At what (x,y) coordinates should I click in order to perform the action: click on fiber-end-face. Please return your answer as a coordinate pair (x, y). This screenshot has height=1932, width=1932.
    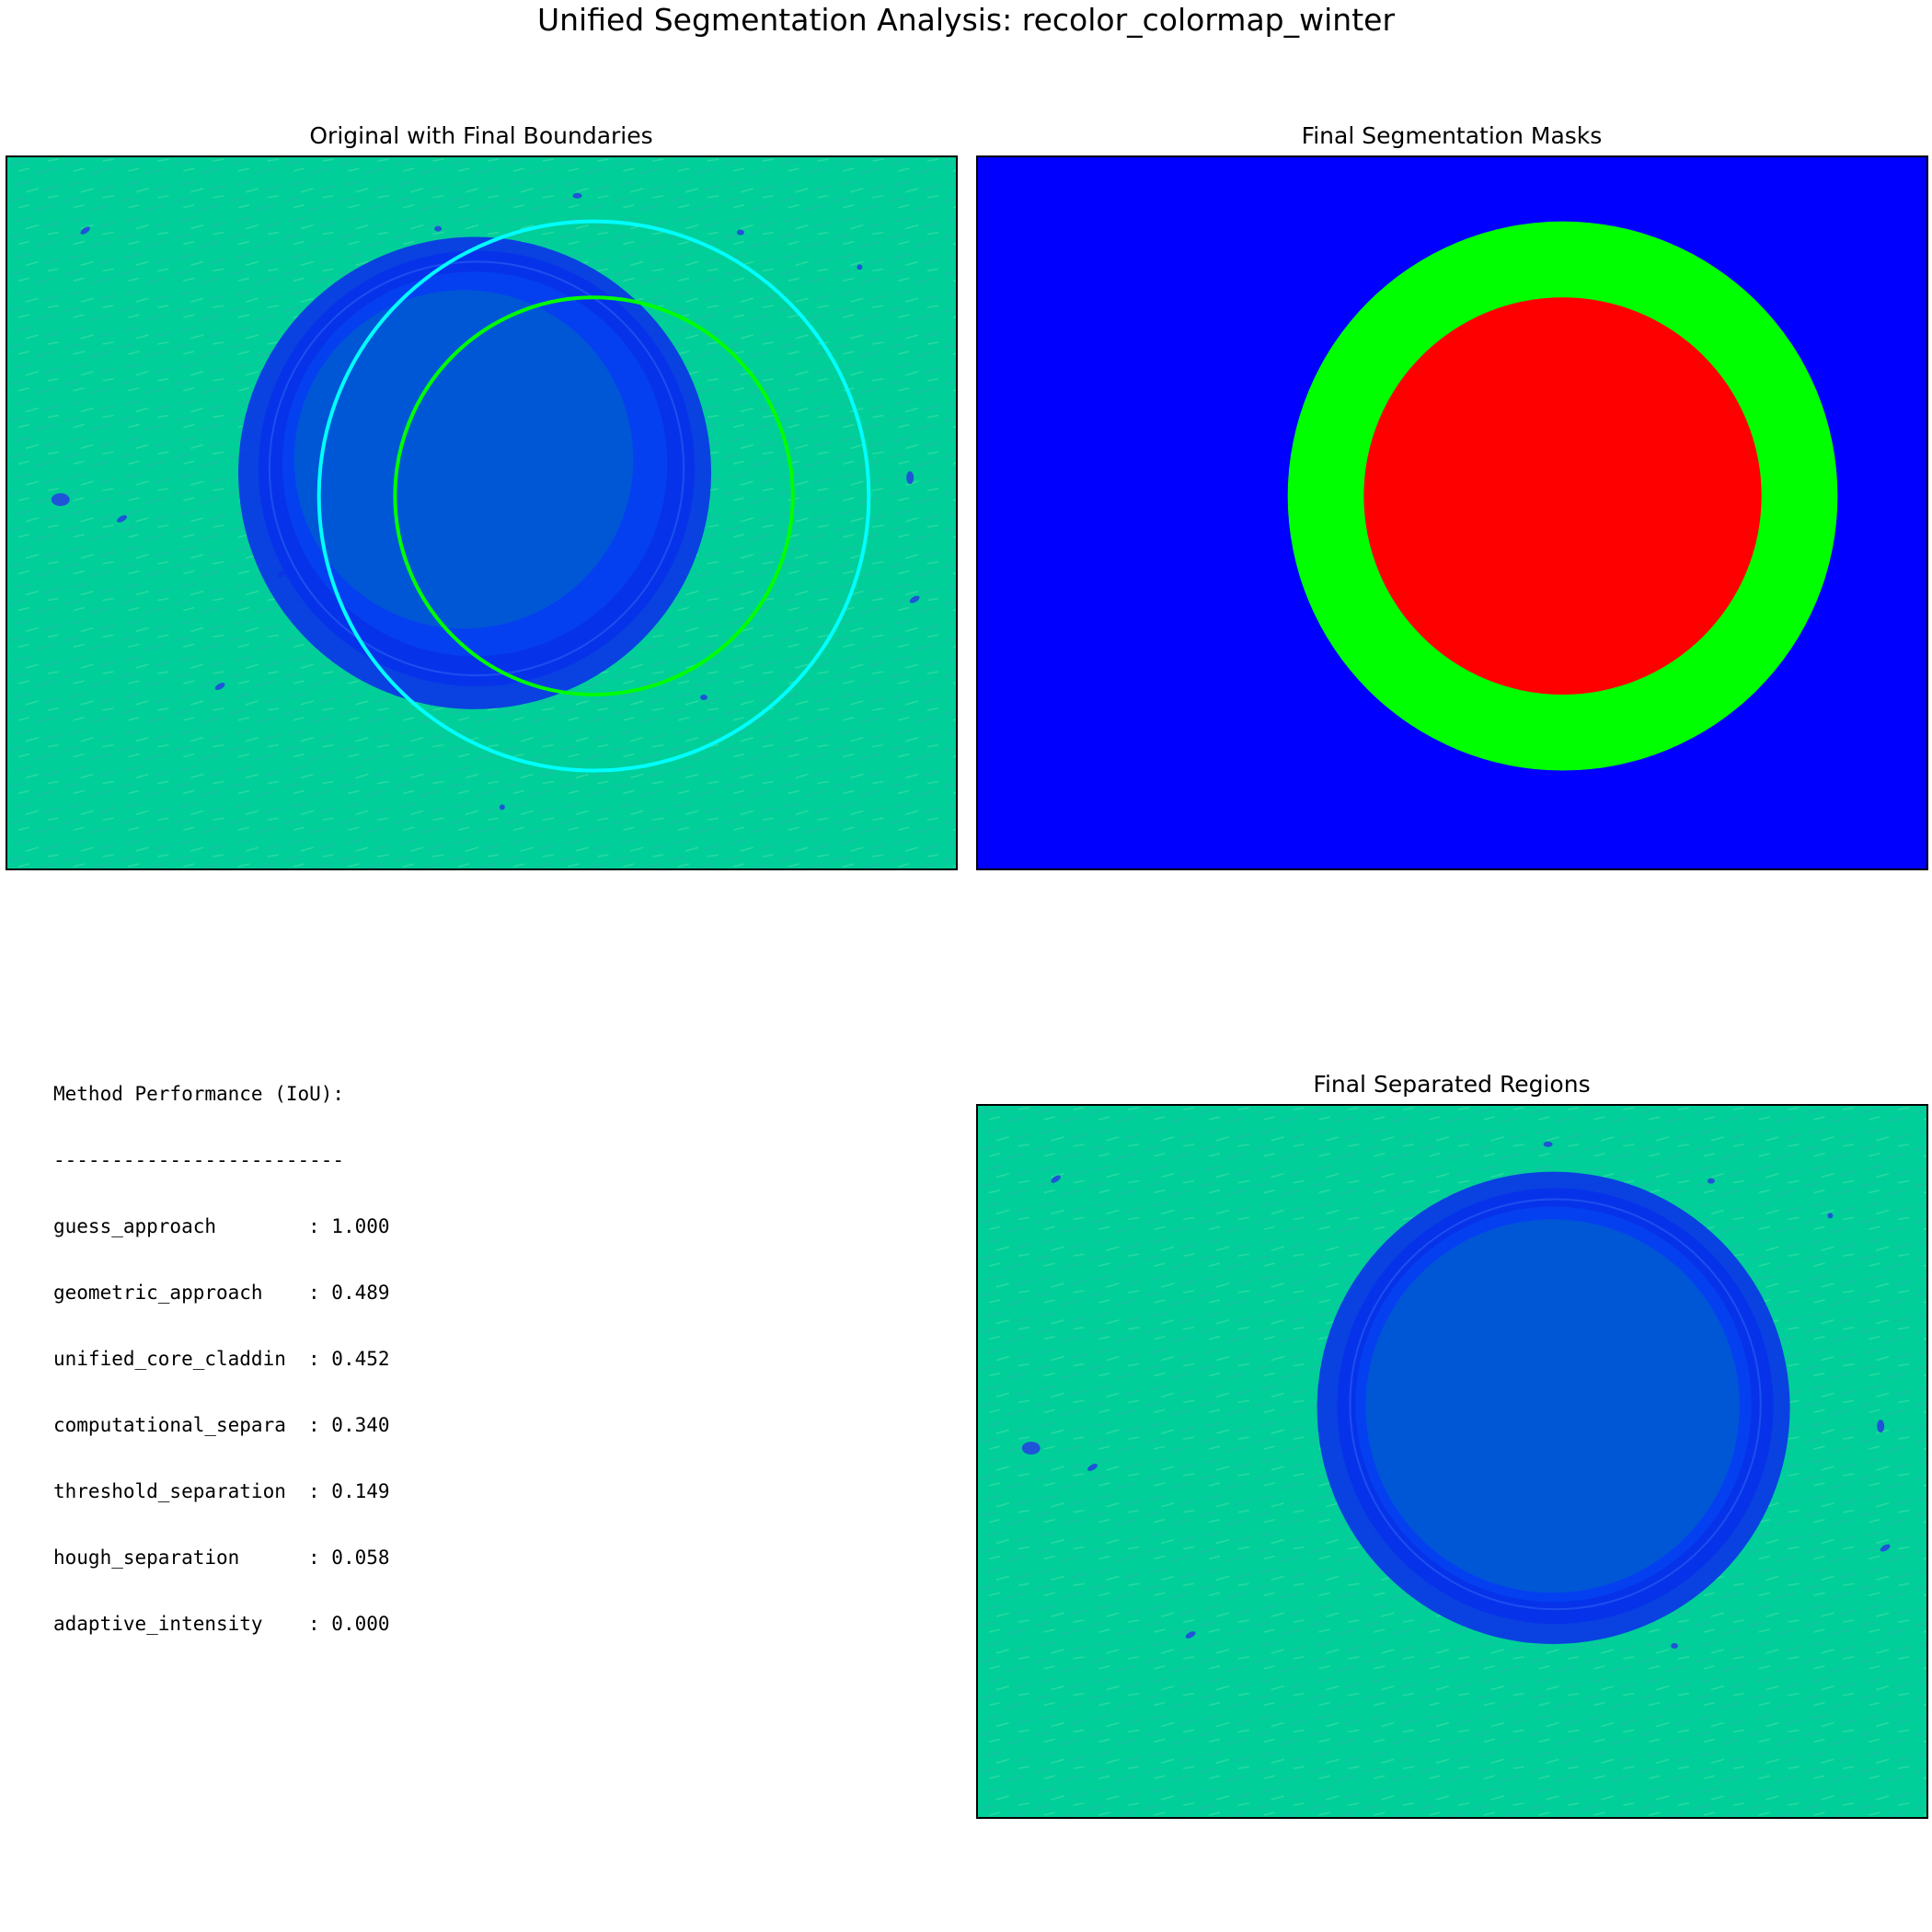
    Looking at the image, I should click on (475, 472).